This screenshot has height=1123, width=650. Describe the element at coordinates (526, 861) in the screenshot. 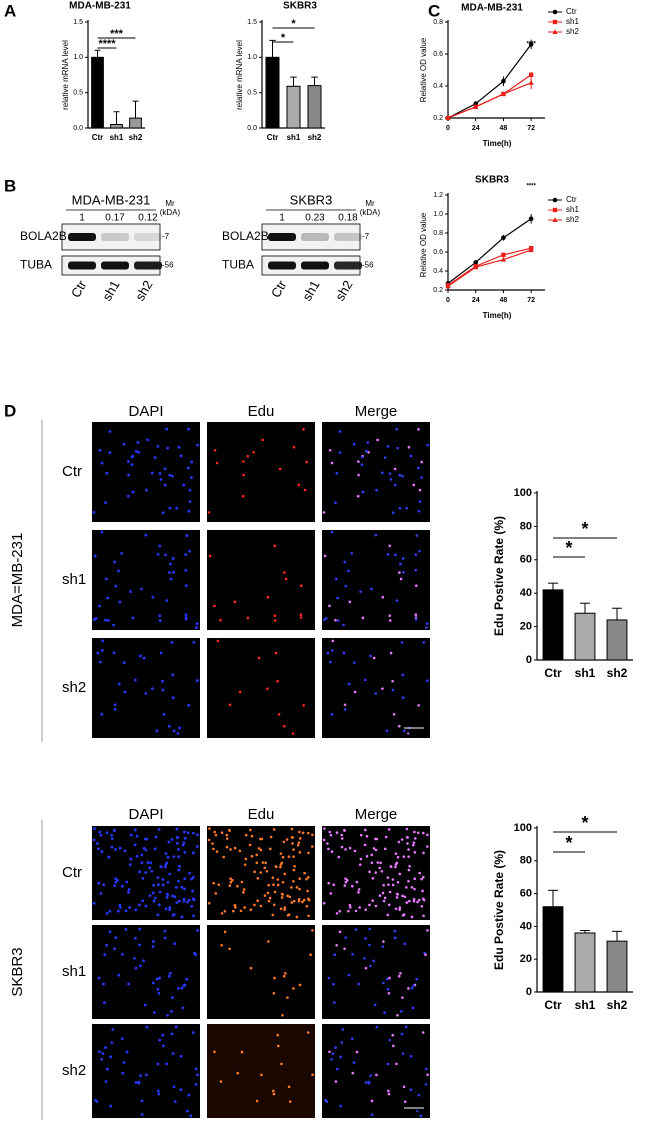

I see `y-tick-label: 80` at that location.